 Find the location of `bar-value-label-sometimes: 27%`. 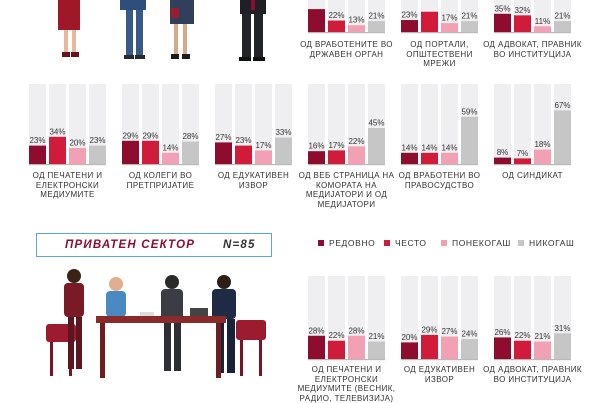

bar-value-label-sometimes: 27% is located at coordinates (449, 331).